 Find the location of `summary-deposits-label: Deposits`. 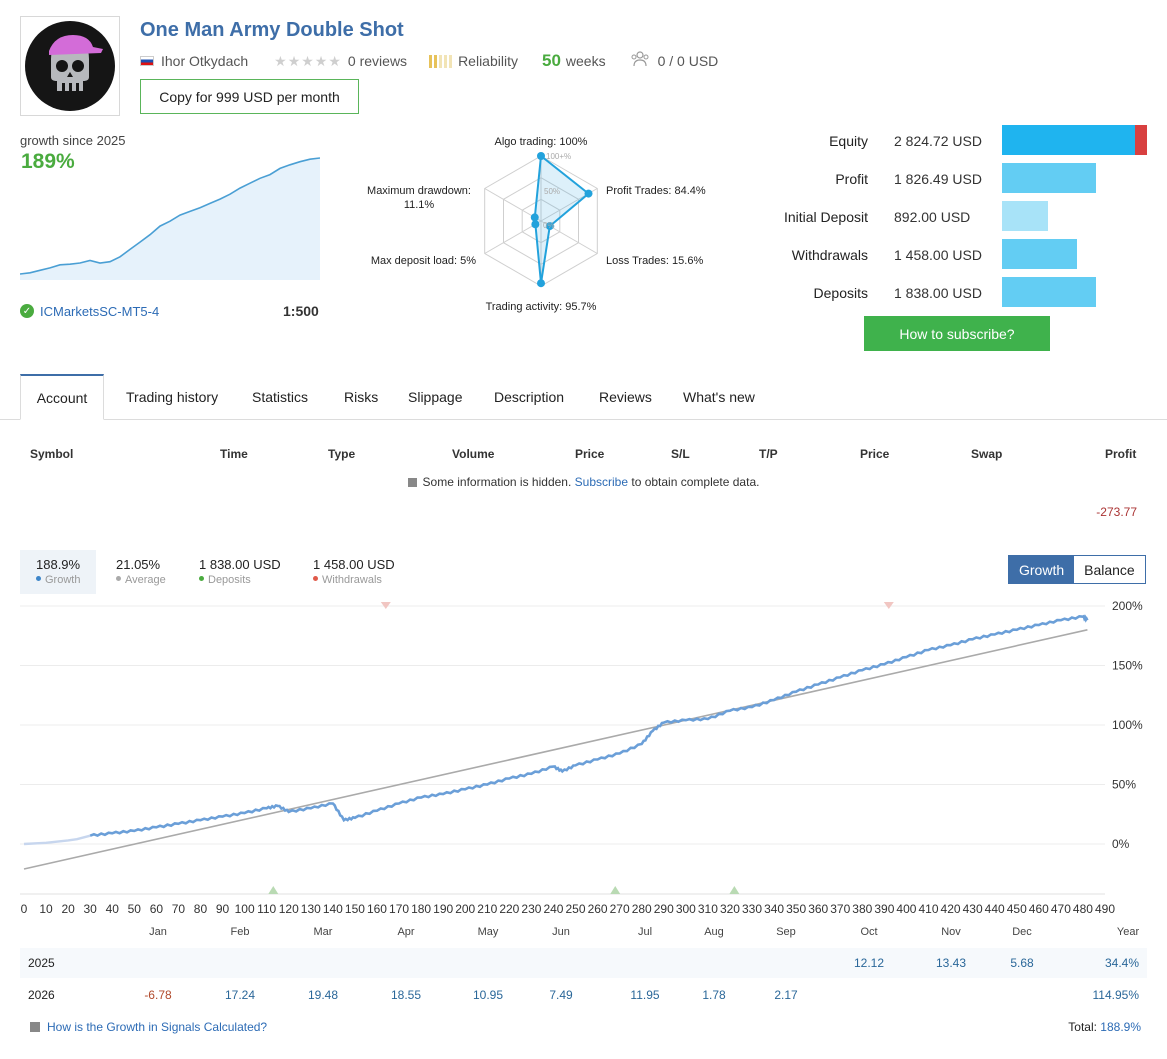

summary-deposits-label: Deposits is located at coordinates (229, 580).